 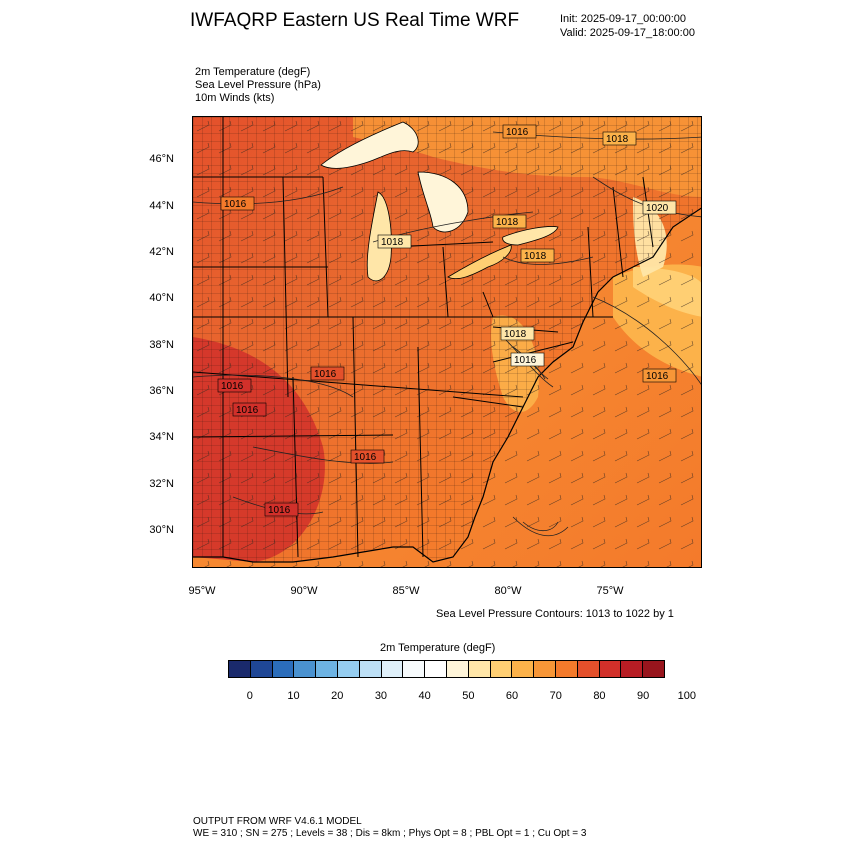 I want to click on colorbar-label: 100, so click(x=687, y=696).